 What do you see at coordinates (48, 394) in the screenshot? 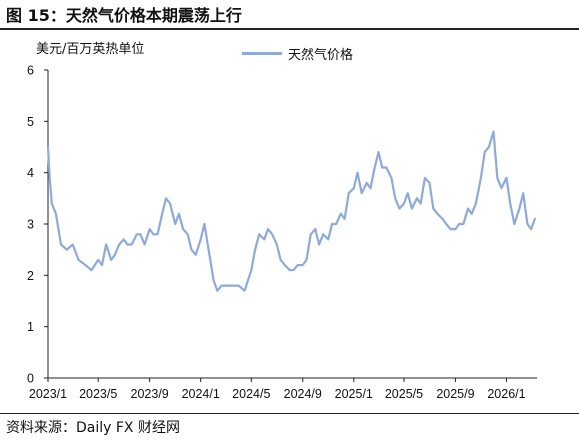
I see `x-tick-label: 2023/1` at bounding box center [48, 394].